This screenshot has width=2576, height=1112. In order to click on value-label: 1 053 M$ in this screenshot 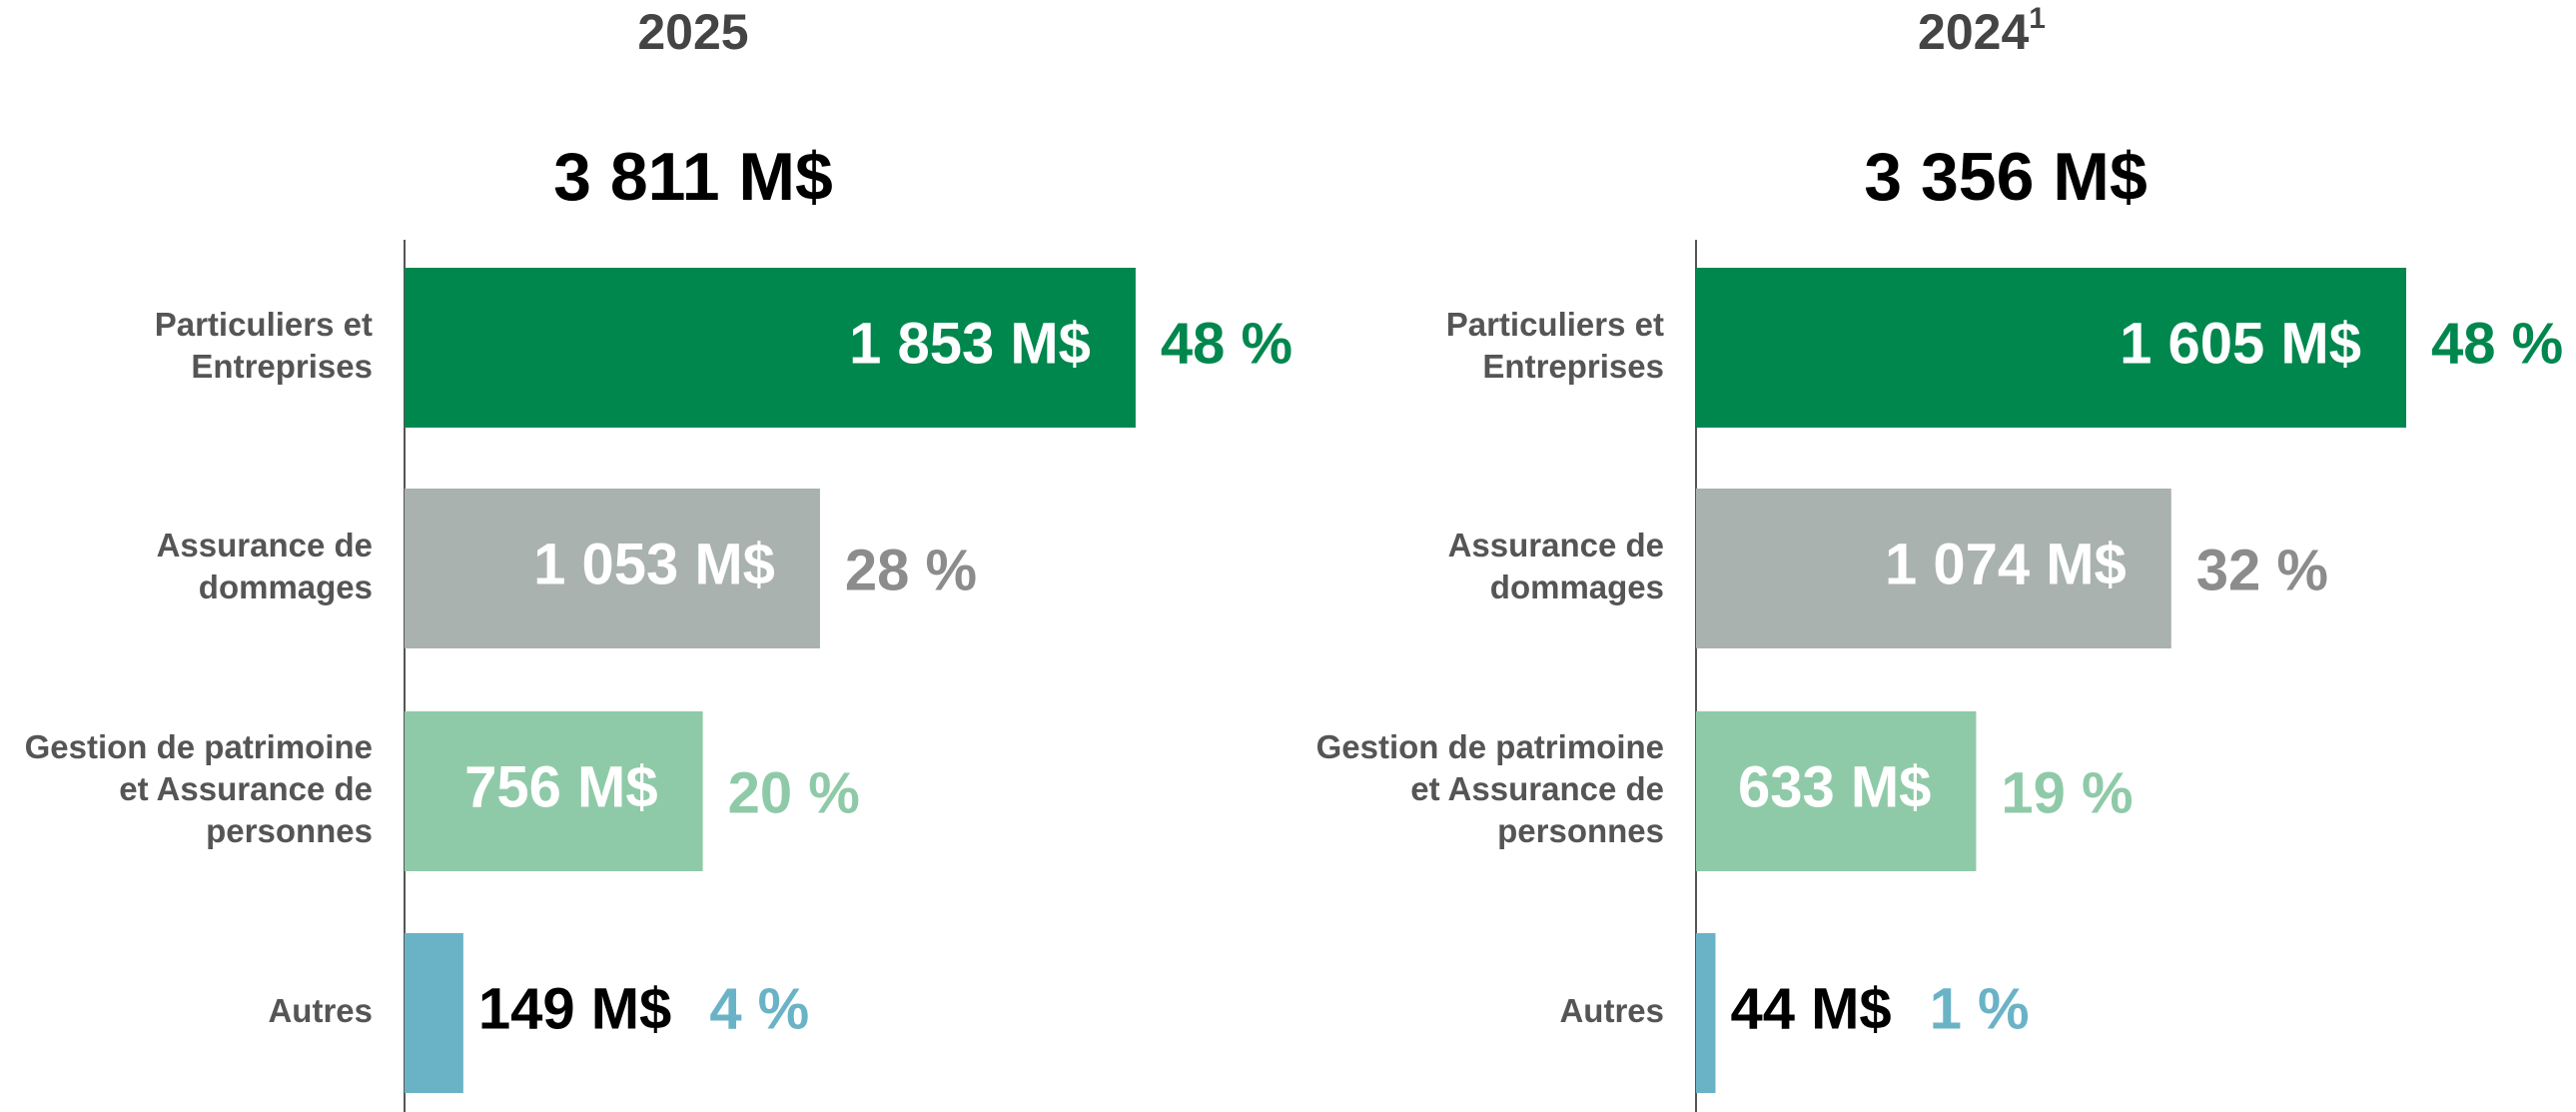, I will do `click(654, 564)`.